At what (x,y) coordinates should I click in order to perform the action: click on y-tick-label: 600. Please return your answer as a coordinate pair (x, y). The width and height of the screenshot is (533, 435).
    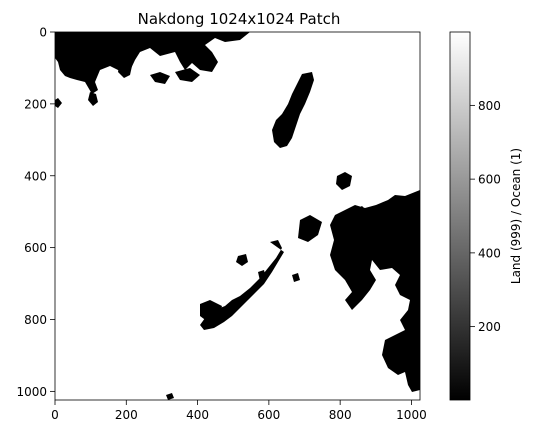
    Looking at the image, I should click on (35, 248).